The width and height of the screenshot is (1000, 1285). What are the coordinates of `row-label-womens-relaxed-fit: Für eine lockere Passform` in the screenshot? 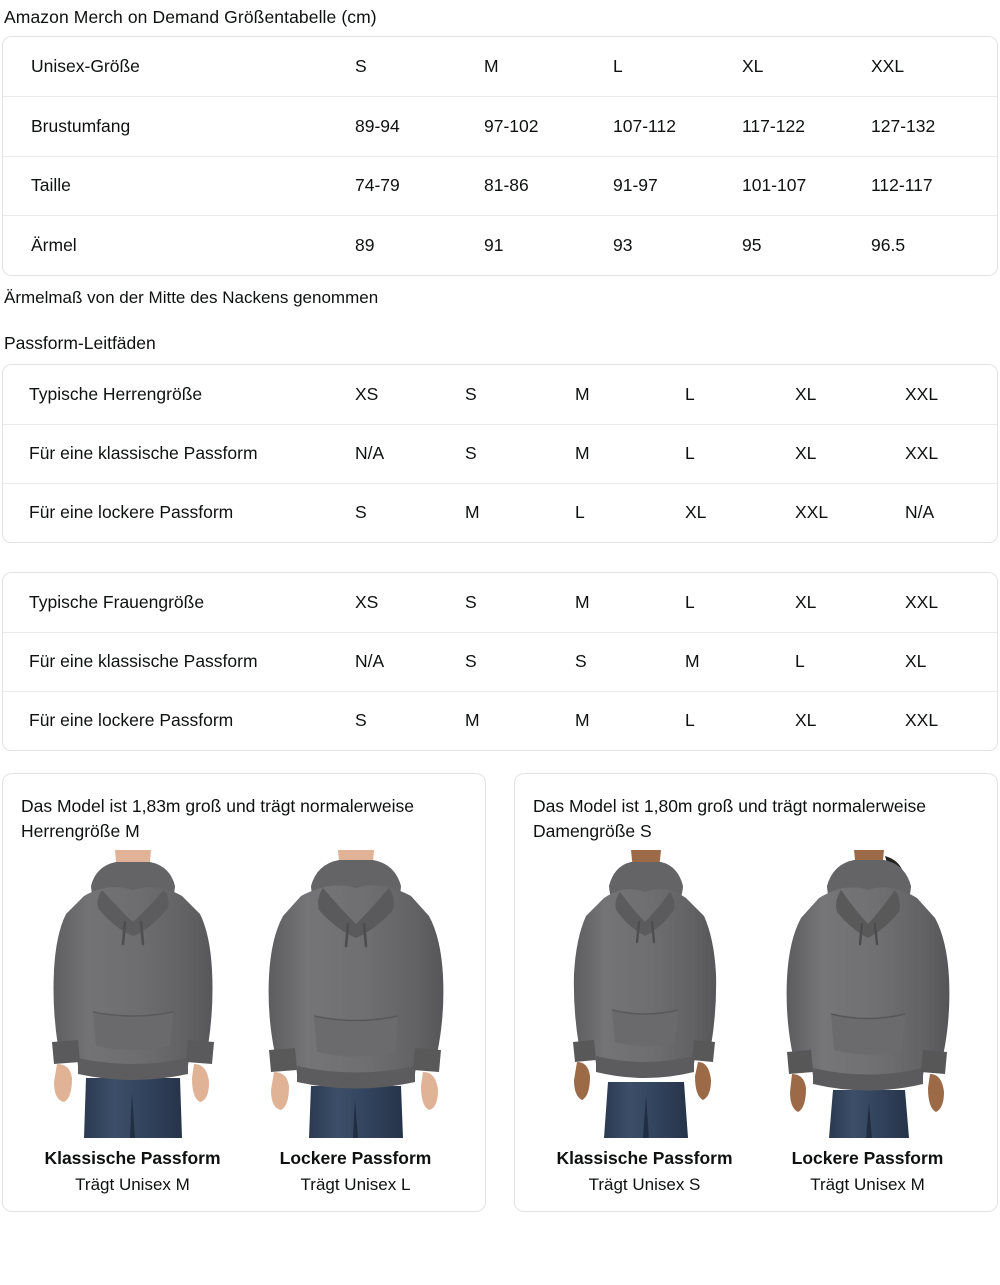 It's located at (179, 720).